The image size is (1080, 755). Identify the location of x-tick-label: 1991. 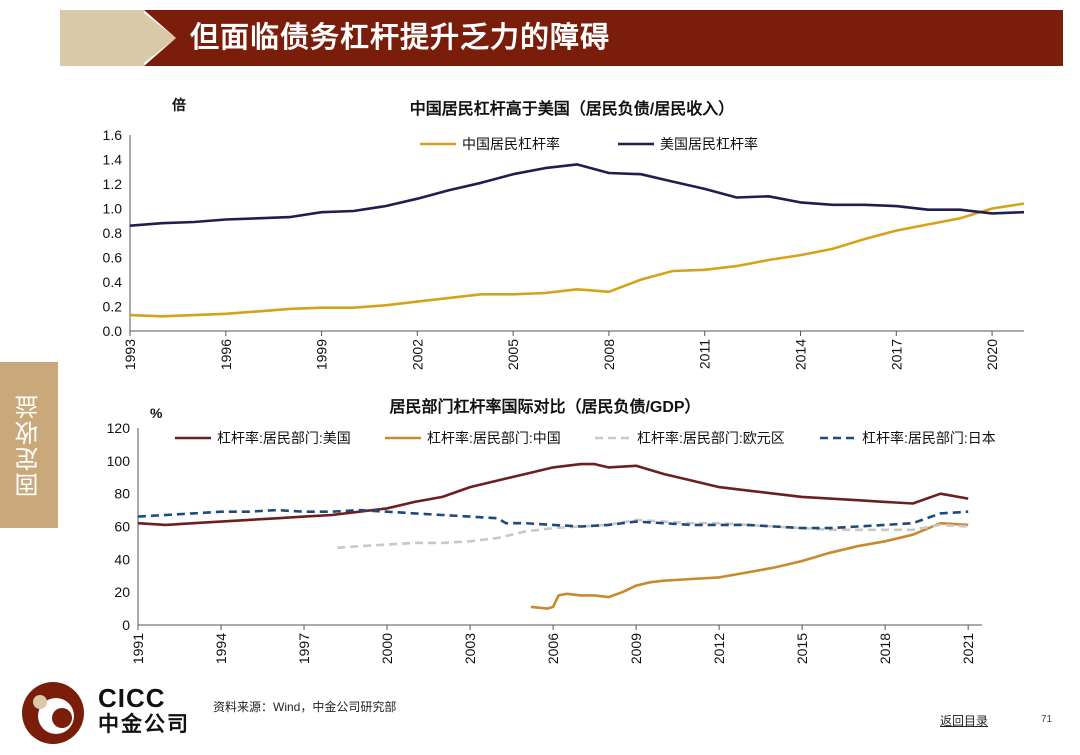
(138, 648).